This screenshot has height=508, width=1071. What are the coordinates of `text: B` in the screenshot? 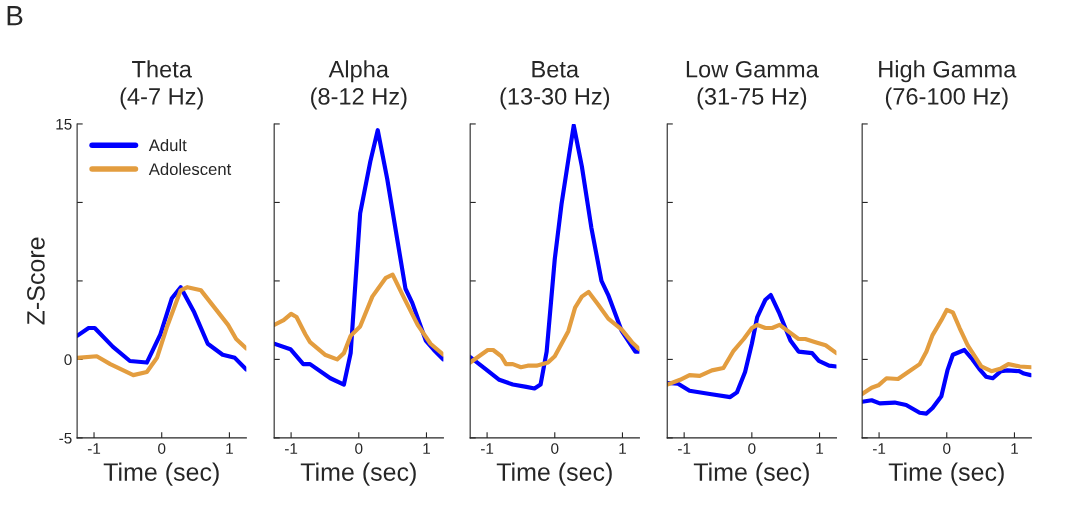 It's located at (15, 16).